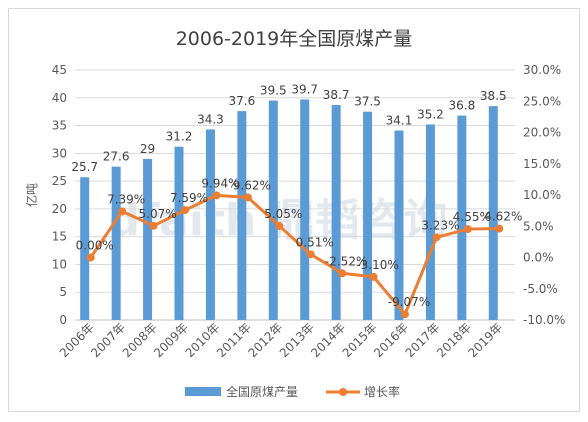  What do you see at coordinates (116, 157) in the screenshot?
I see `bar-data-label: 27.6` at bounding box center [116, 157].